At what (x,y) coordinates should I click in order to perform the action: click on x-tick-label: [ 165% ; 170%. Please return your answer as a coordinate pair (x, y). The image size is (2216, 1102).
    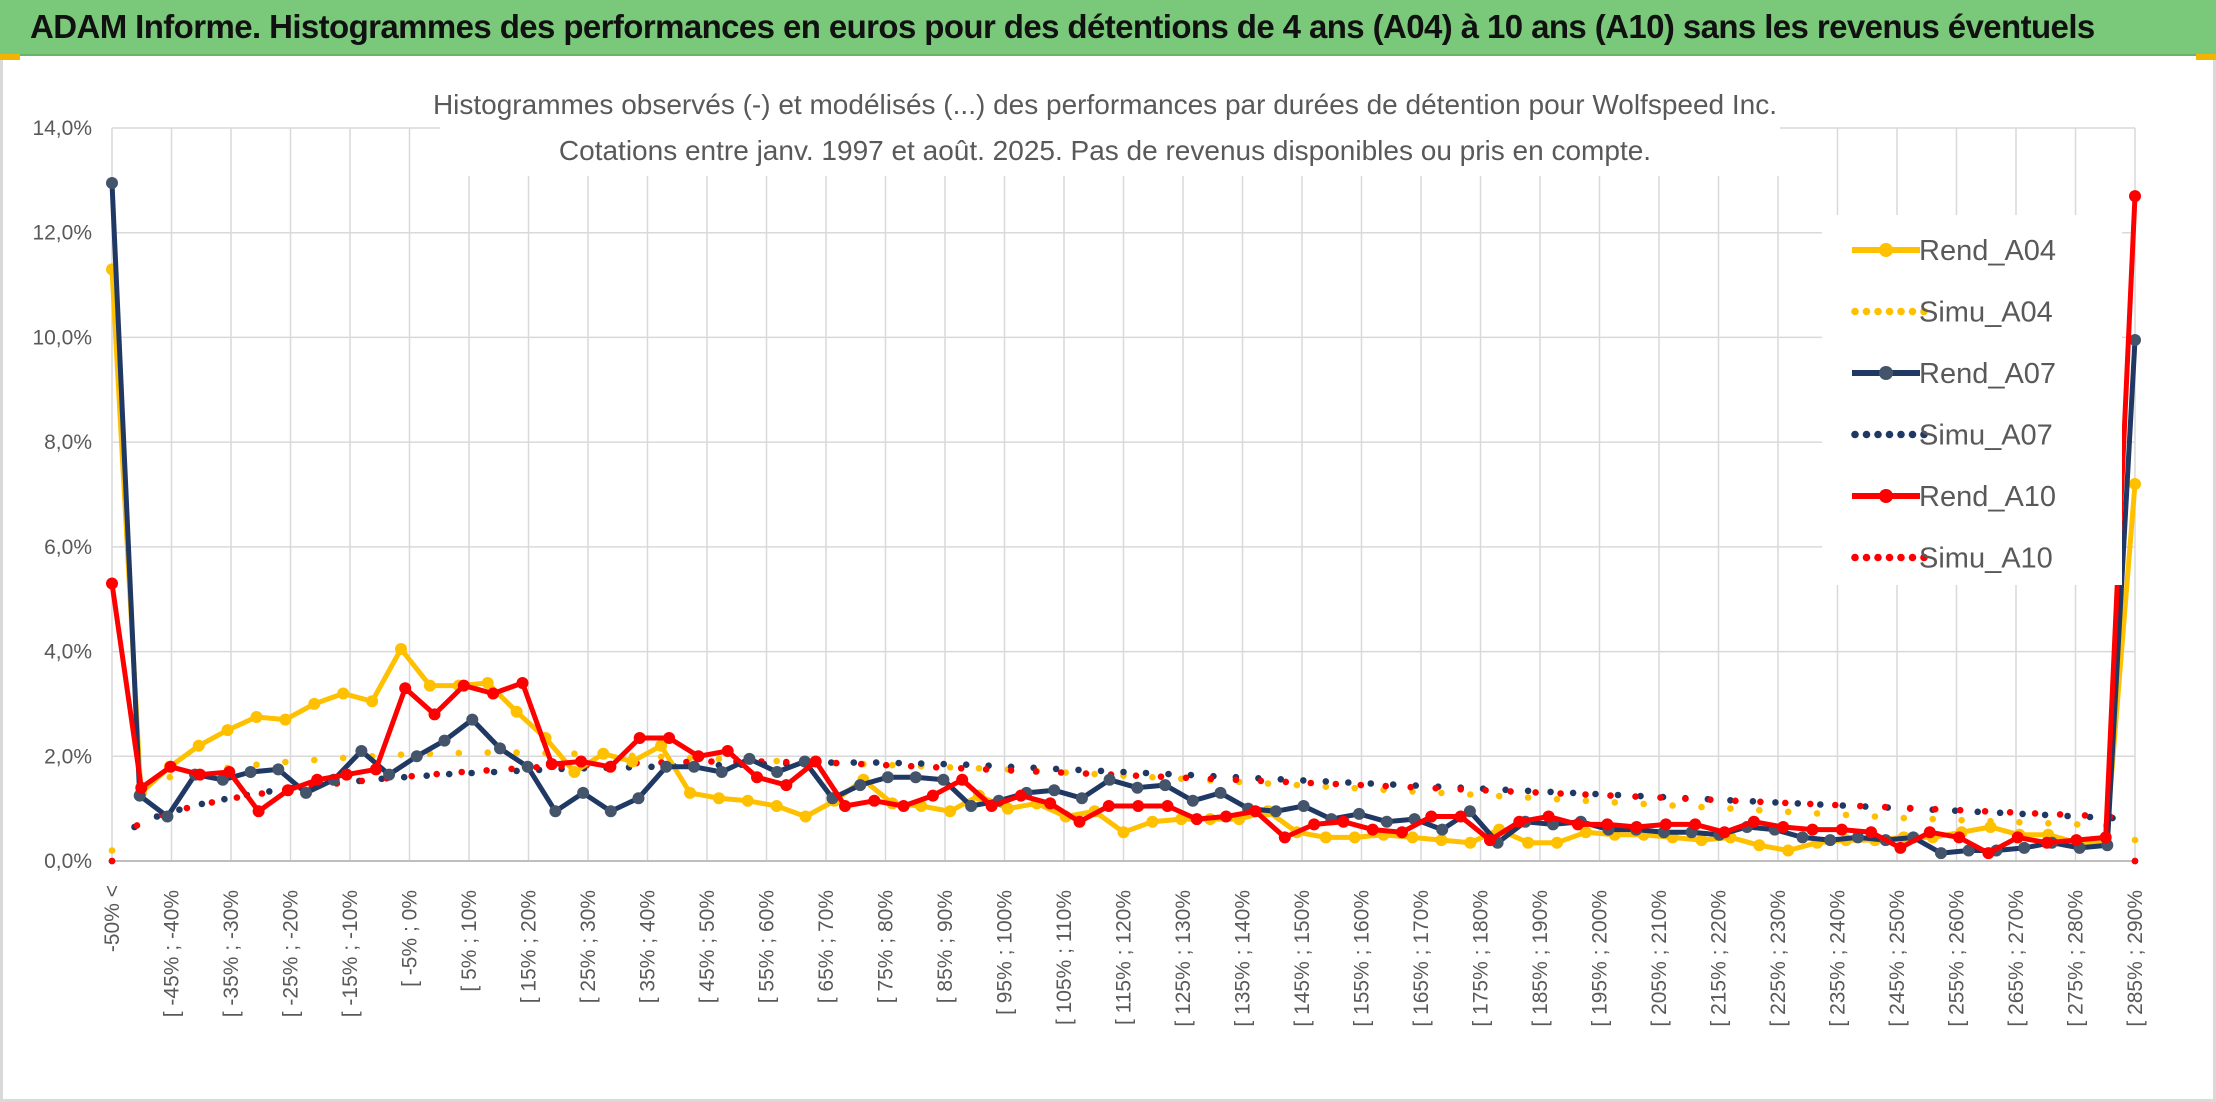
    Looking at the image, I should click on (1421, 958).